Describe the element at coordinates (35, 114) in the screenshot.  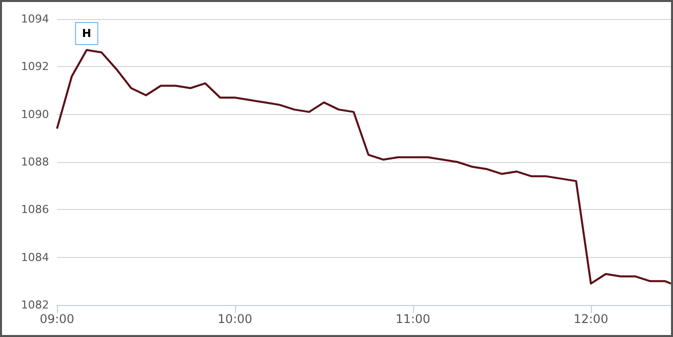
I see `y-tick-label: 1090` at that location.